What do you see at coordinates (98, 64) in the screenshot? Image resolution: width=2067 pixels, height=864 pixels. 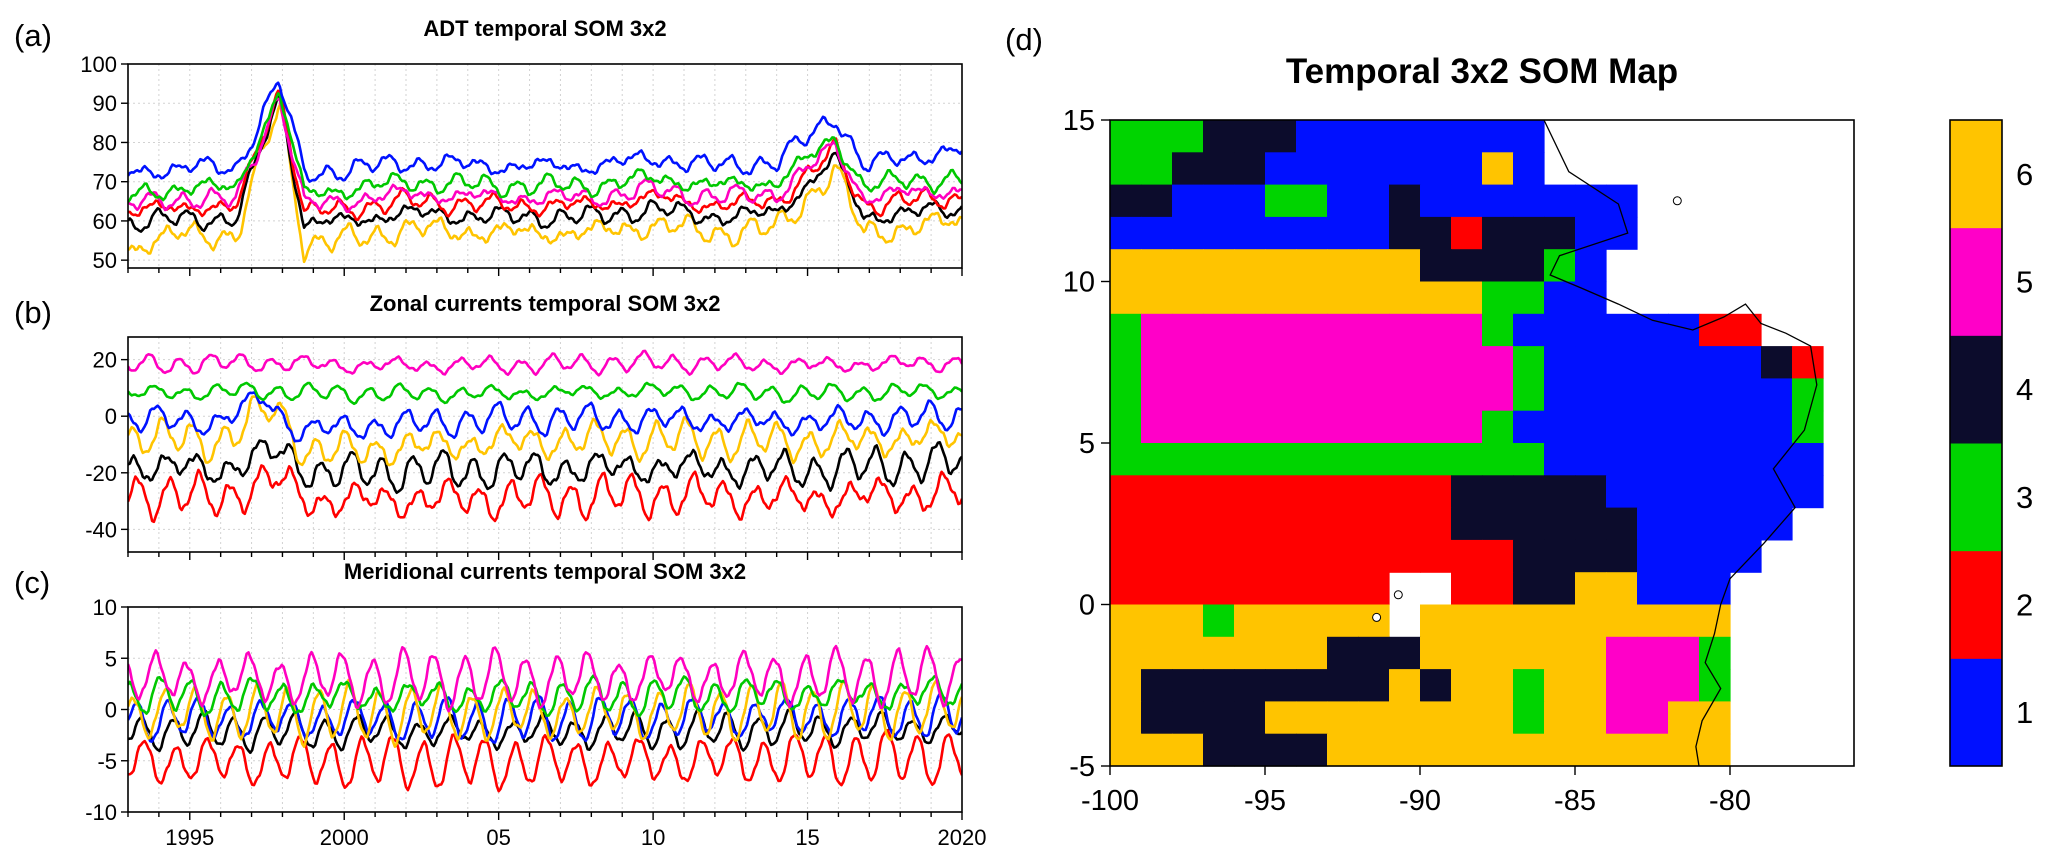 I see `svg-text: 100` at bounding box center [98, 64].